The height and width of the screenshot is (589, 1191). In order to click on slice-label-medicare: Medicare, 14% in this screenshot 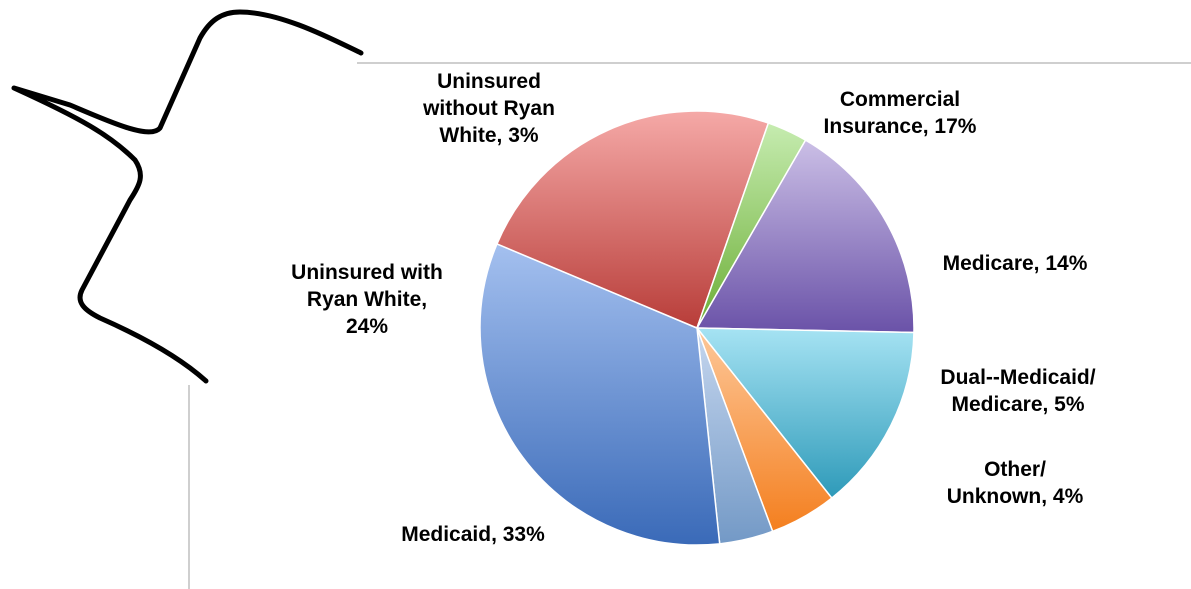, I will do `click(1015, 263)`.